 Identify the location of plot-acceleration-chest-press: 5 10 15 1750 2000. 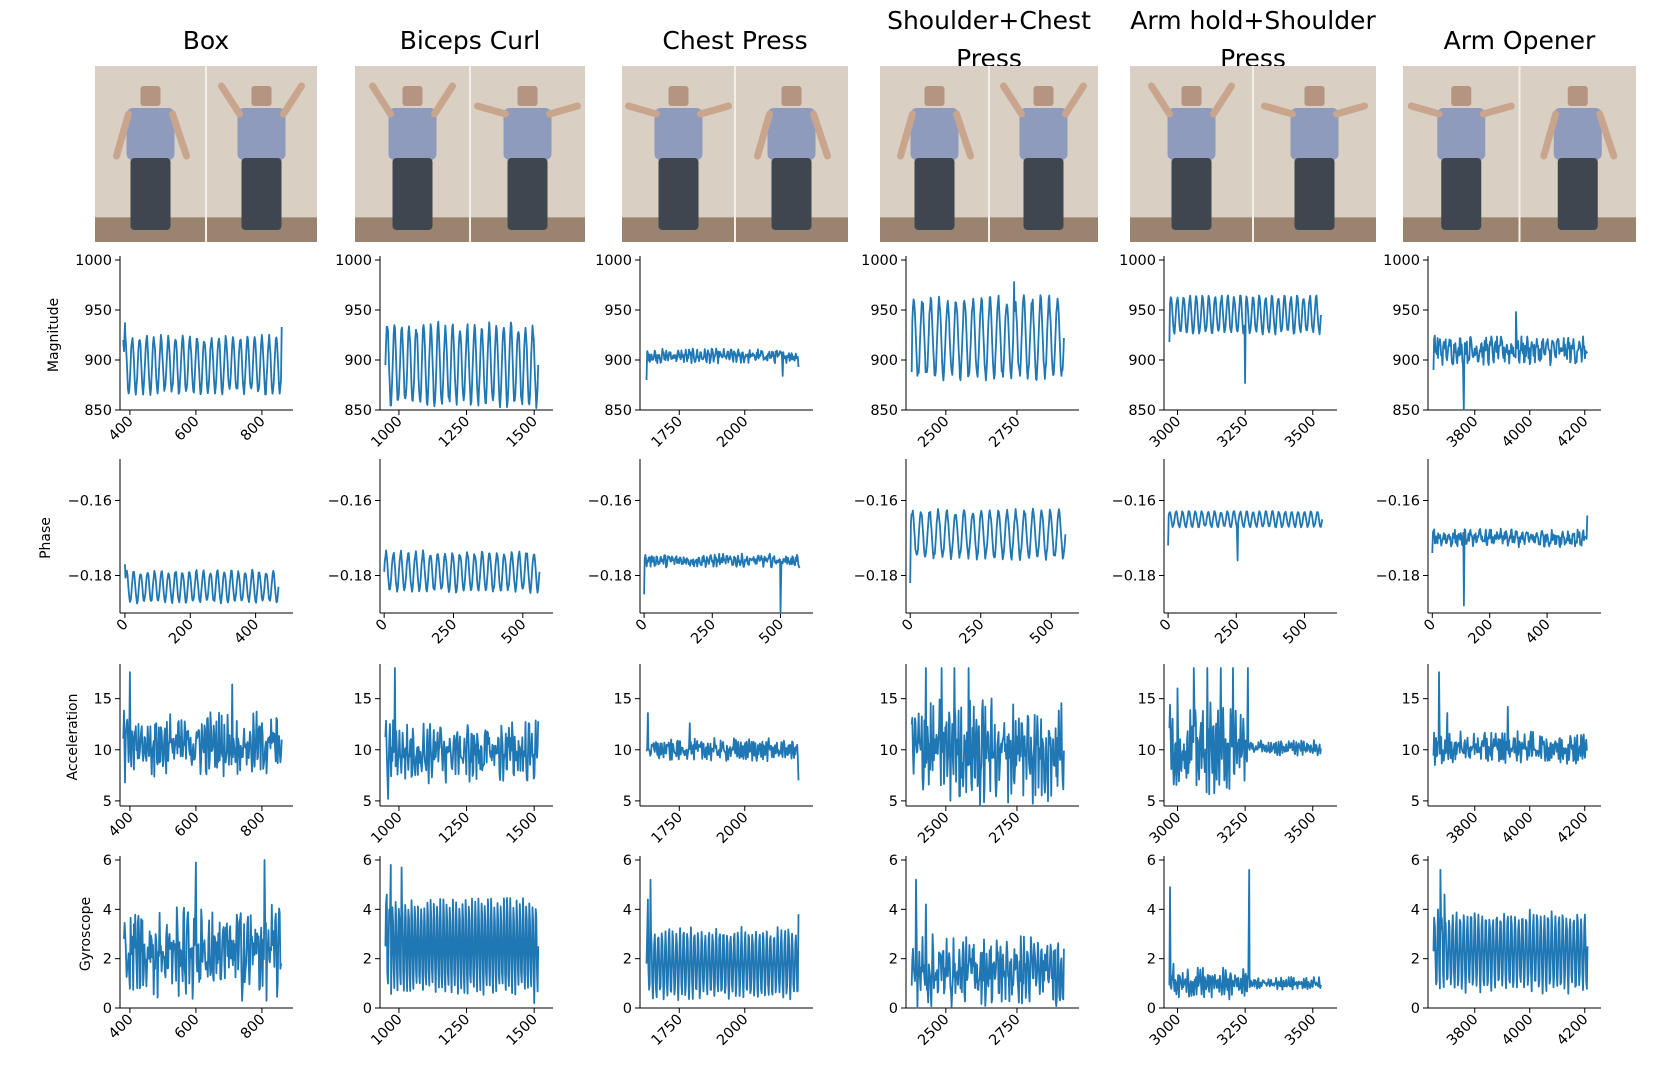
(713, 755).